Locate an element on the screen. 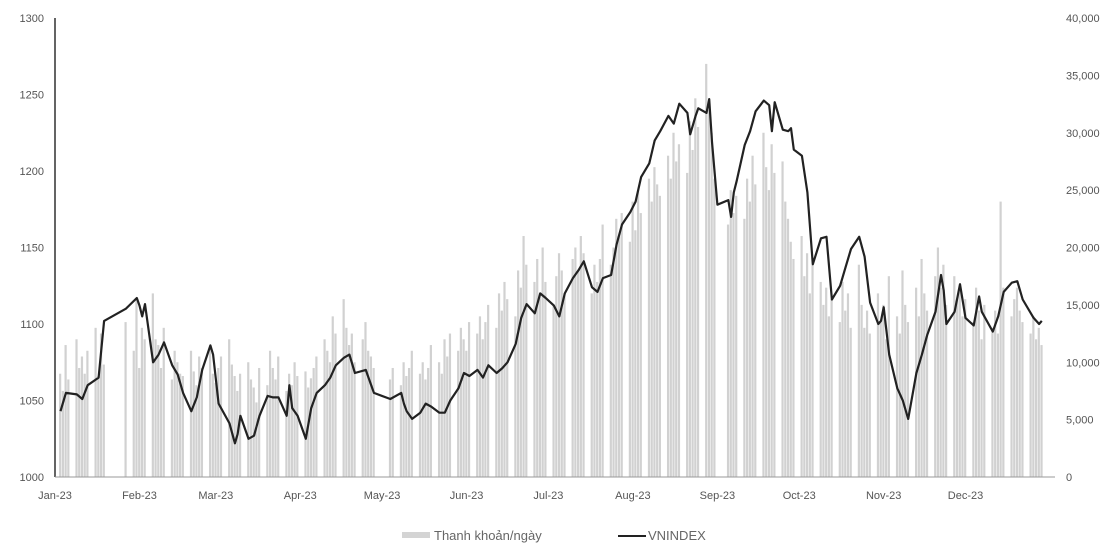  right-tick-label: 10,000 is located at coordinates (1083, 363).